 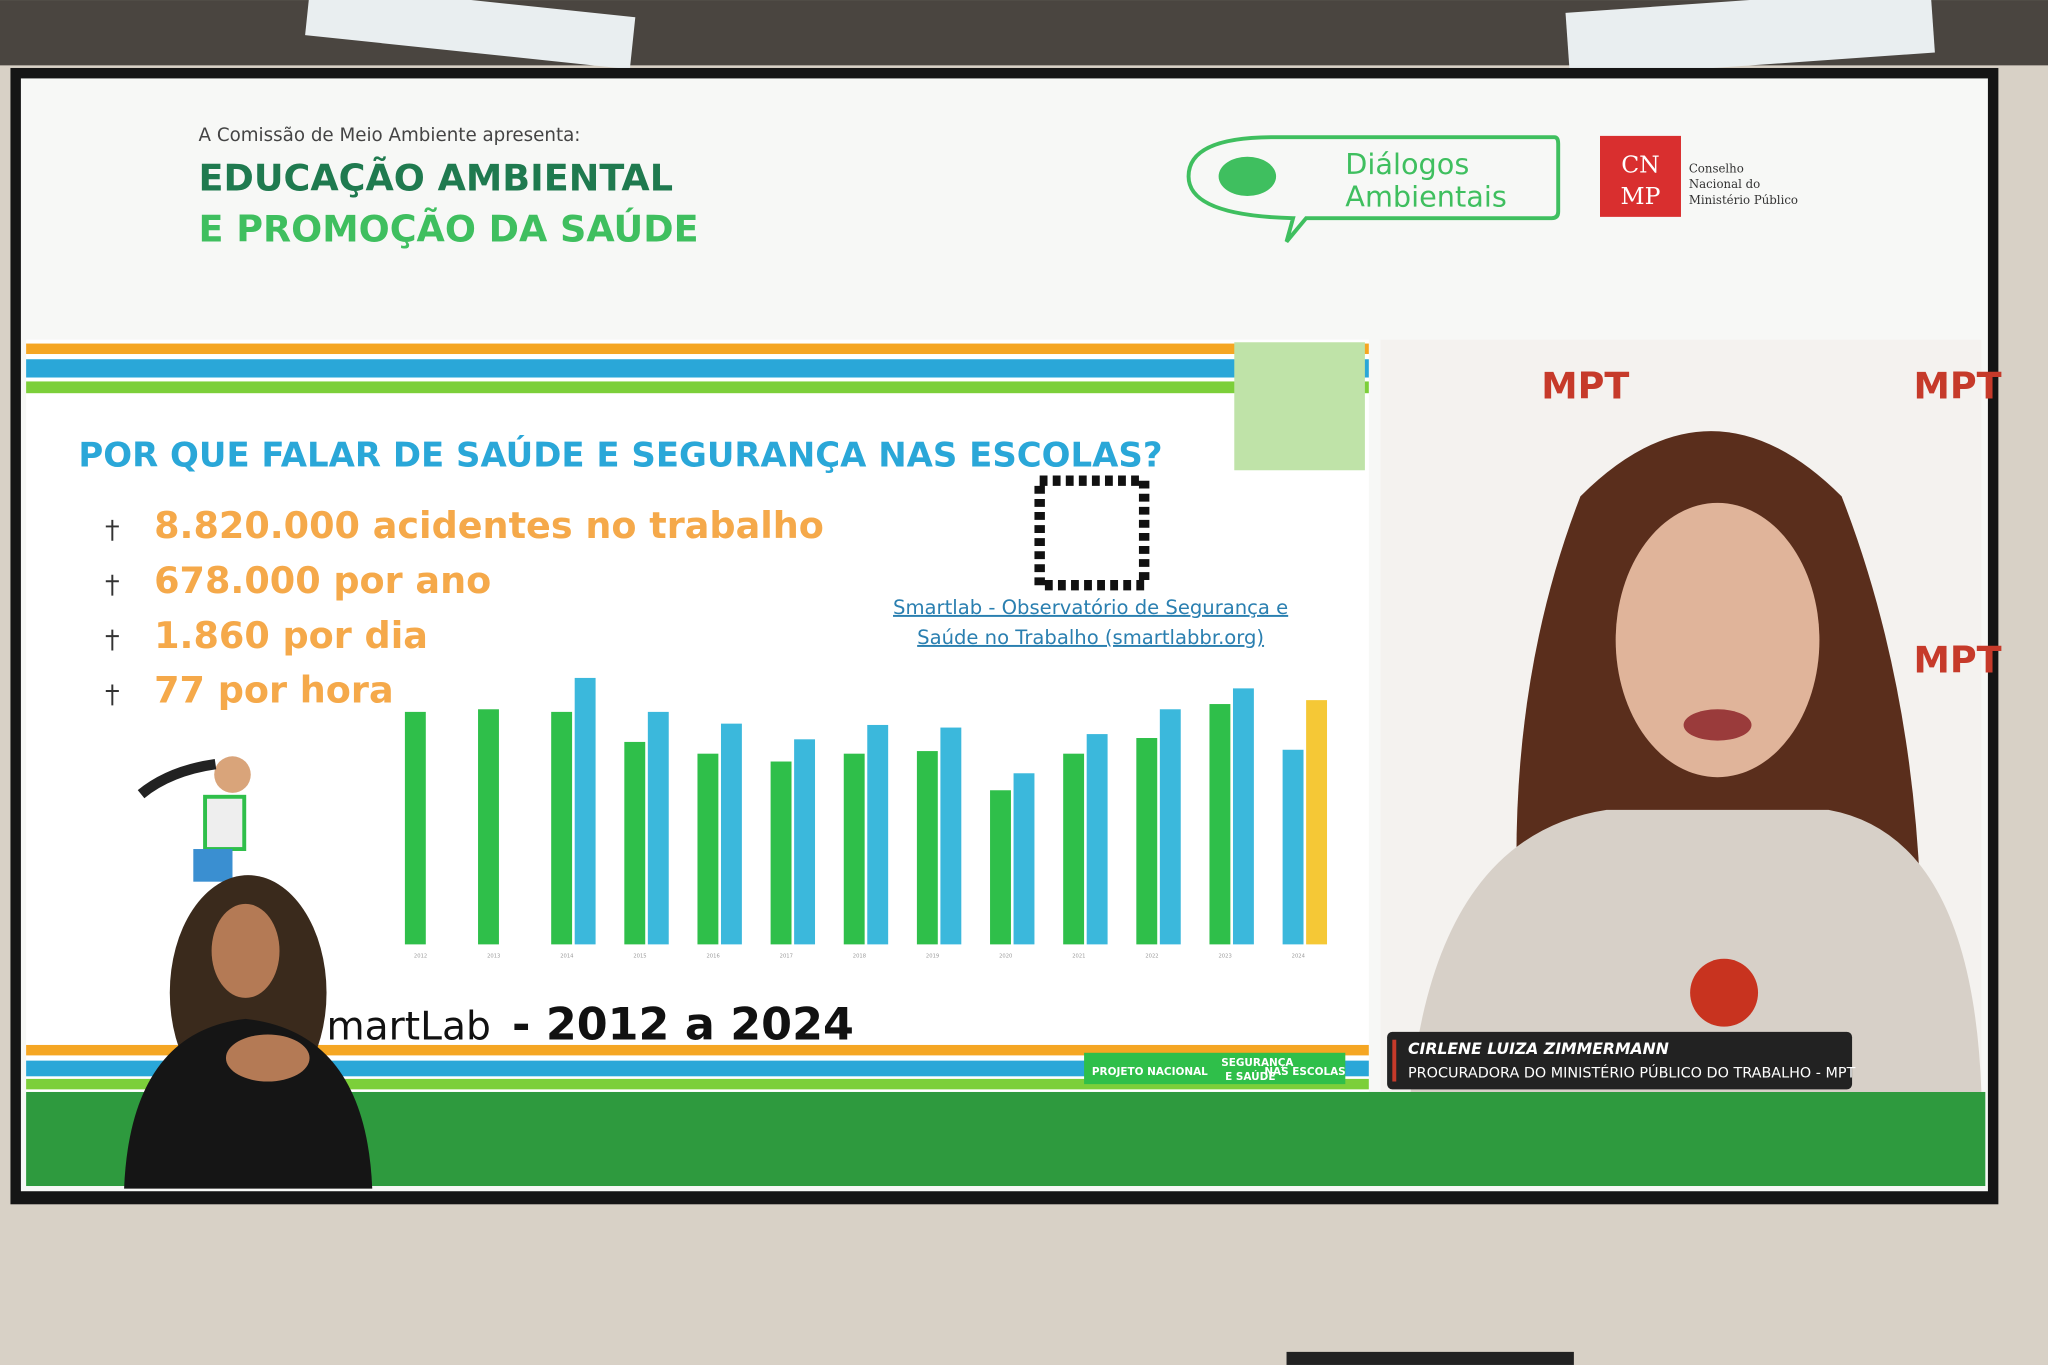 I want to click on cnmp-text: Ministério Público, so click(x=1743, y=200).